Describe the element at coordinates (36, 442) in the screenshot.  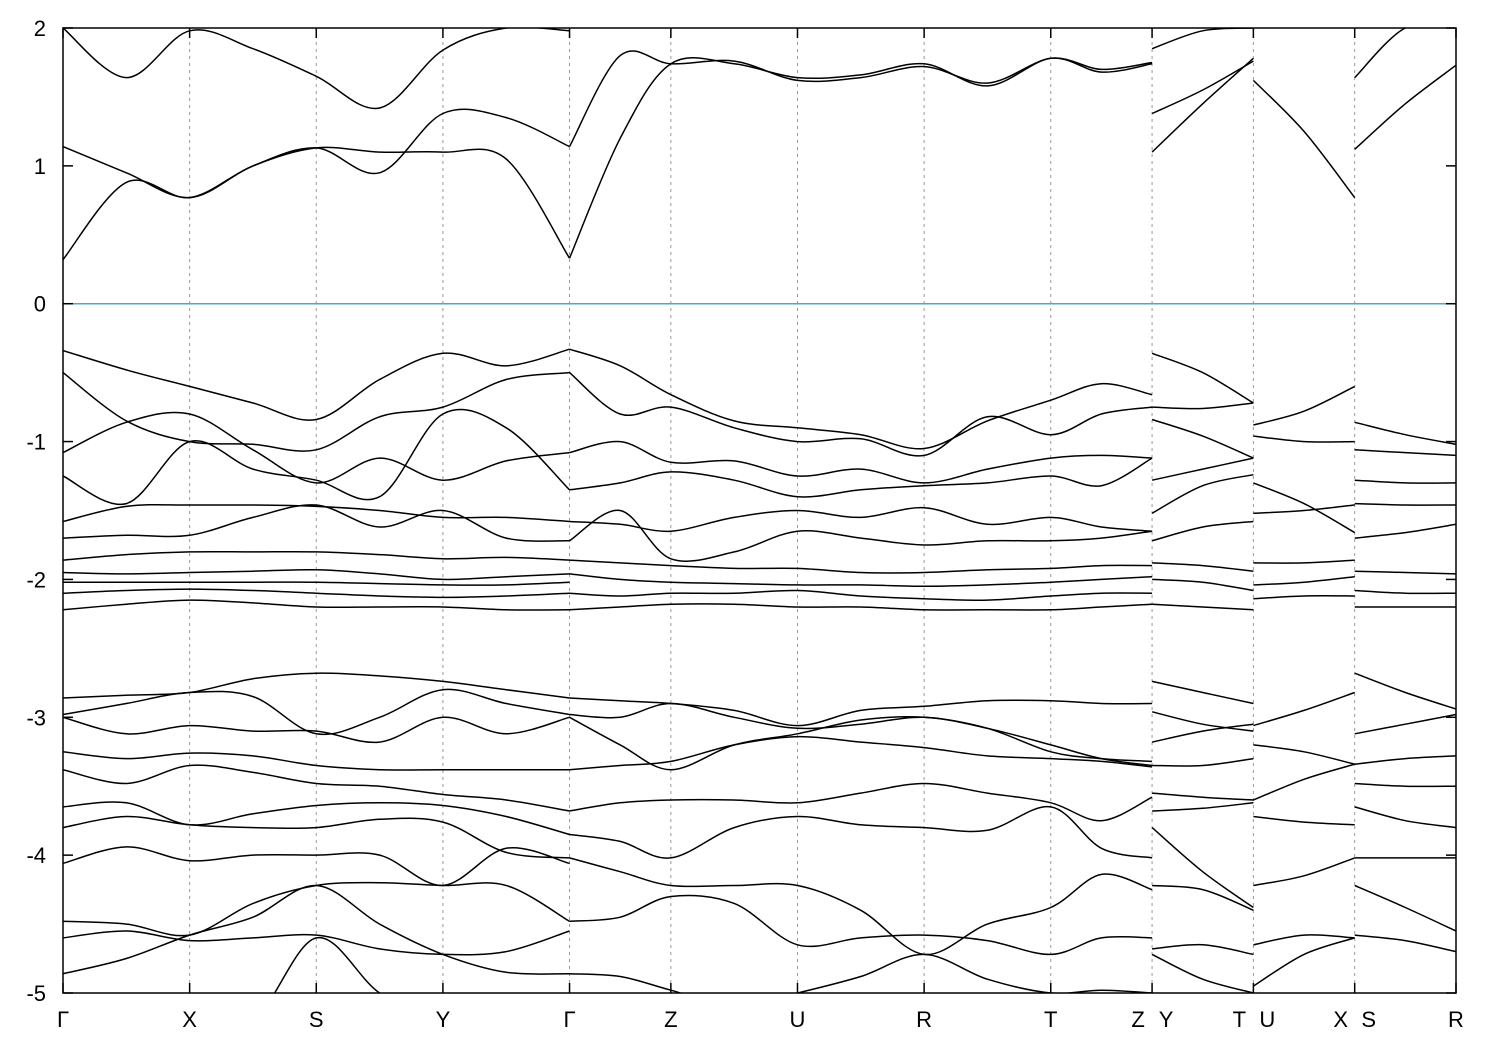
I see `y-tick-label: -1` at that location.